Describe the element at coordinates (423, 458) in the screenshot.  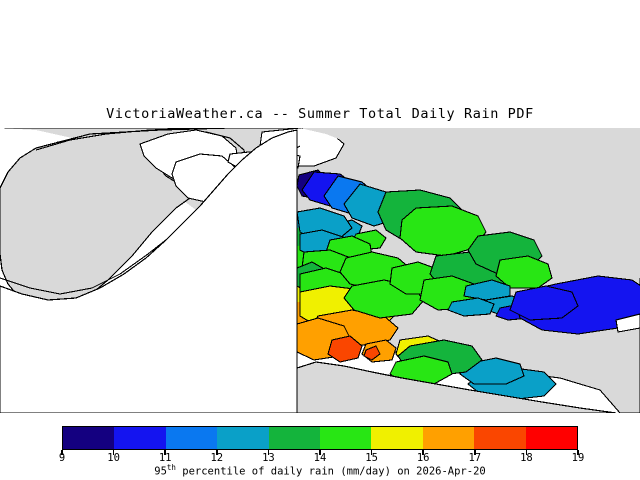
I see `colorbar-tick-label-16: 16` at that location.